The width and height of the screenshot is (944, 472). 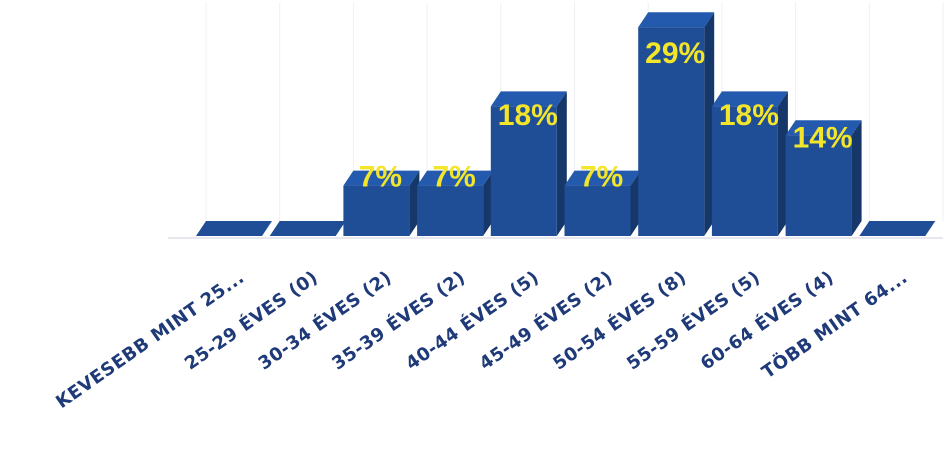 What do you see at coordinates (823, 137) in the screenshot?
I see `value-label: 14%` at bounding box center [823, 137].